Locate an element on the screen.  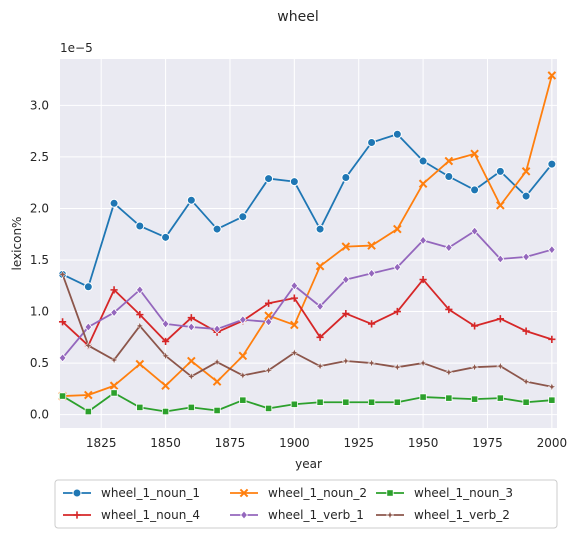
legend-label: wheel_1_verb_1 is located at coordinates (316, 515).